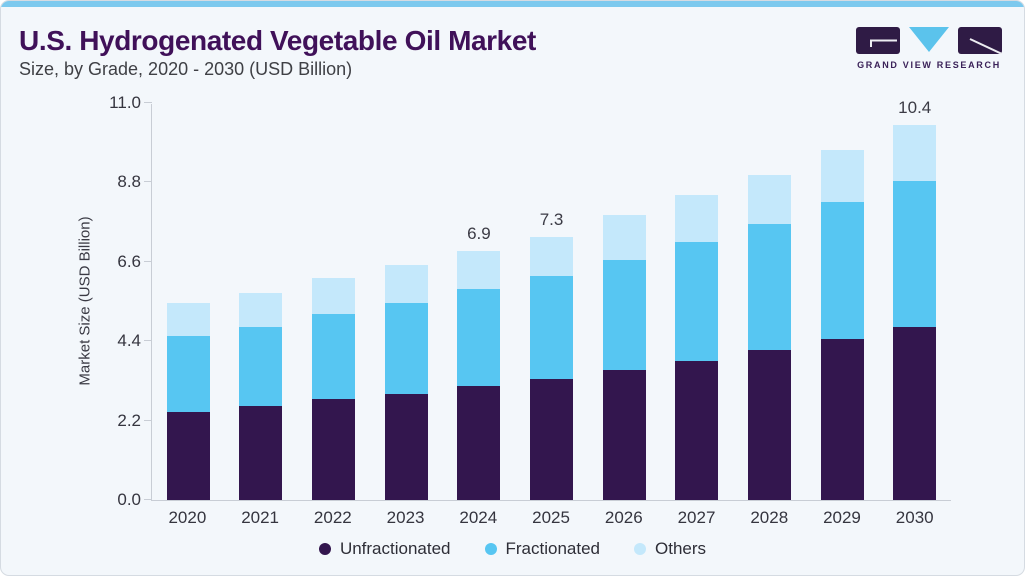  Describe the element at coordinates (479, 337) in the screenshot. I see `bar-segment-fractionated-2024` at that location.